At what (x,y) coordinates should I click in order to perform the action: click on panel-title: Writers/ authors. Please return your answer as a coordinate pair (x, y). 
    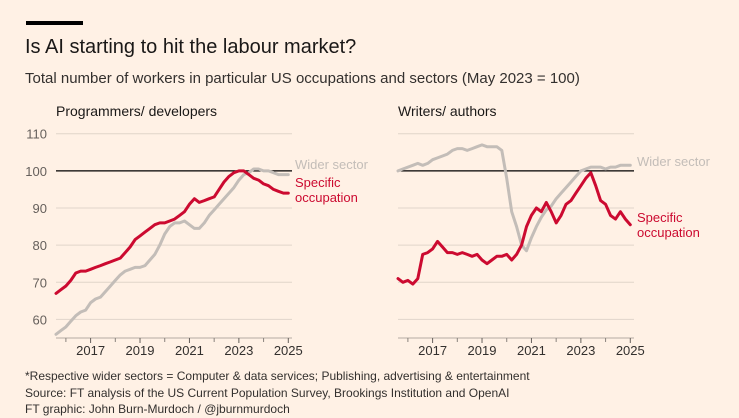
    Looking at the image, I should click on (447, 111).